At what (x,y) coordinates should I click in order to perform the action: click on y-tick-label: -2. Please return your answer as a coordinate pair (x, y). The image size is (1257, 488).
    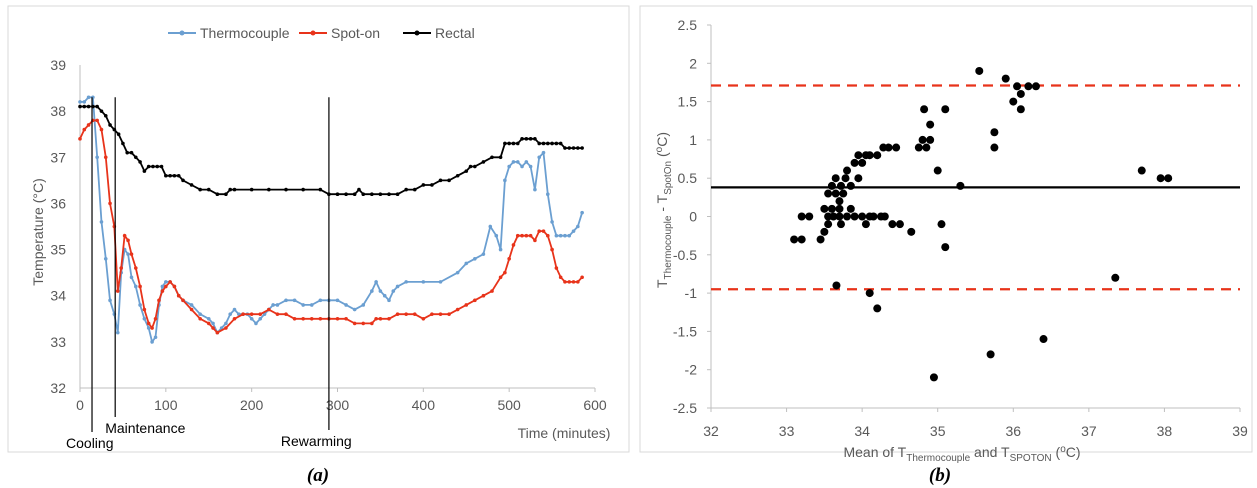
    Looking at the image, I should click on (691, 370).